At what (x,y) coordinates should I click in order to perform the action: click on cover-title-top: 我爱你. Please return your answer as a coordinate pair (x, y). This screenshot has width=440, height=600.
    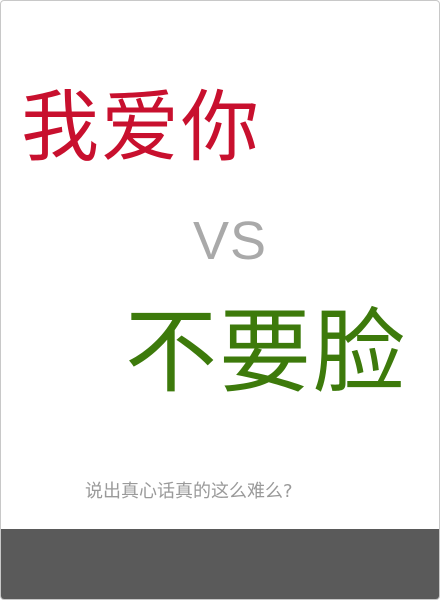
    Looking at the image, I should click on (141, 128).